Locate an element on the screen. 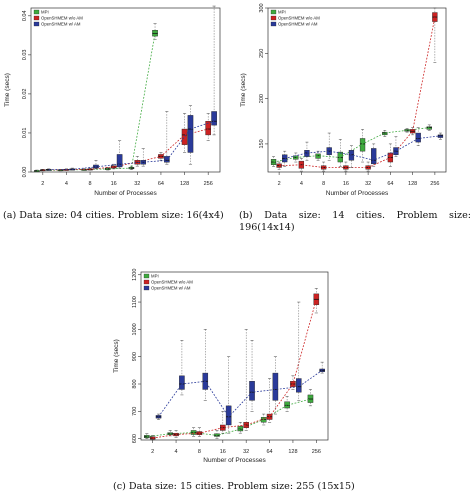 The width and height of the screenshot is (474, 499). y-tick-label: 200 is located at coordinates (262, 98).